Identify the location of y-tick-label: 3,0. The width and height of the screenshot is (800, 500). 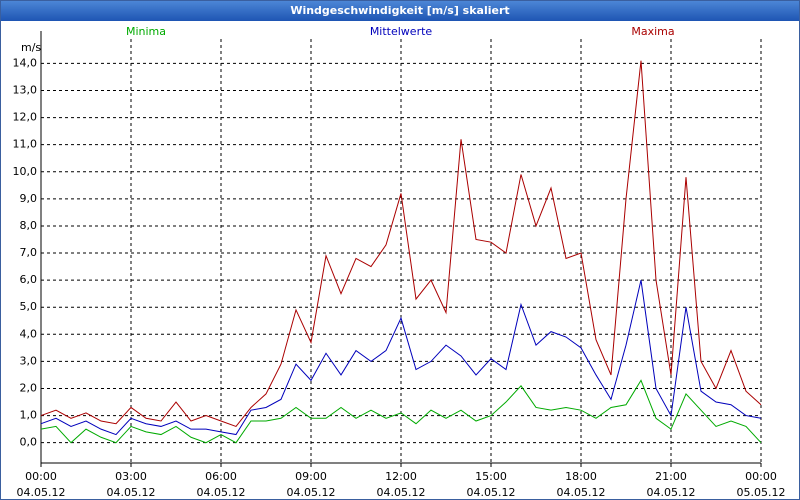
(29, 360).